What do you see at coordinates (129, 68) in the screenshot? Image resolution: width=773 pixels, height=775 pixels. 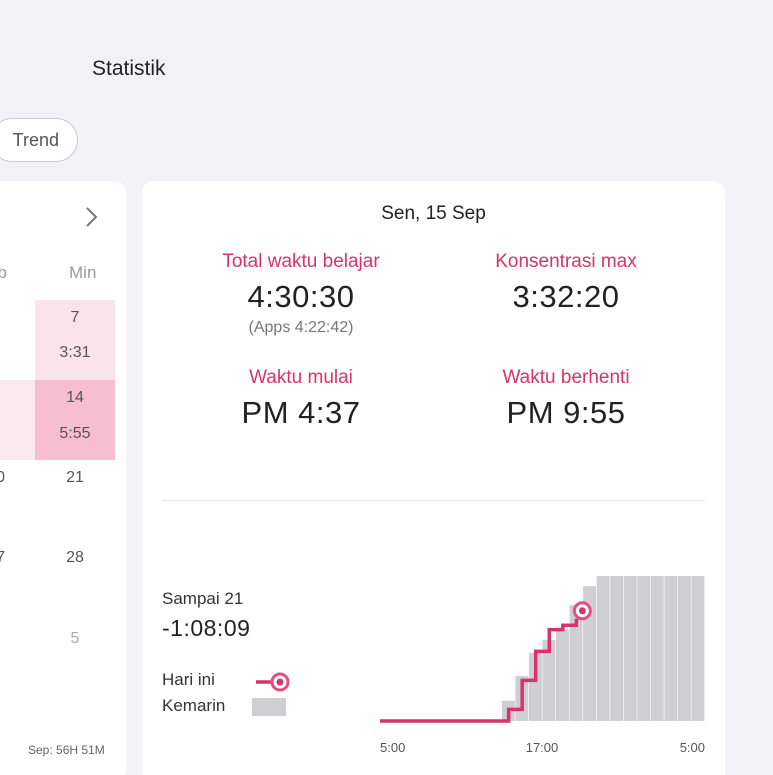 I see `page-title: Statistik` at bounding box center [129, 68].